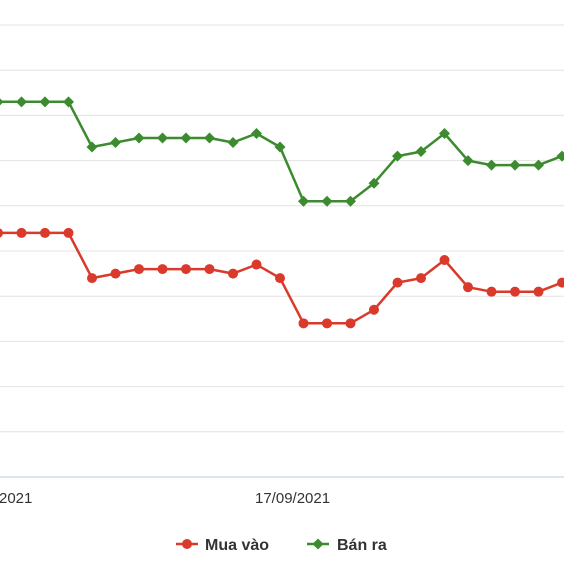 The height and width of the screenshot is (564, 564). What do you see at coordinates (362, 545) in the screenshot?
I see `legend-label-ban-ra: Bán ra` at bounding box center [362, 545].